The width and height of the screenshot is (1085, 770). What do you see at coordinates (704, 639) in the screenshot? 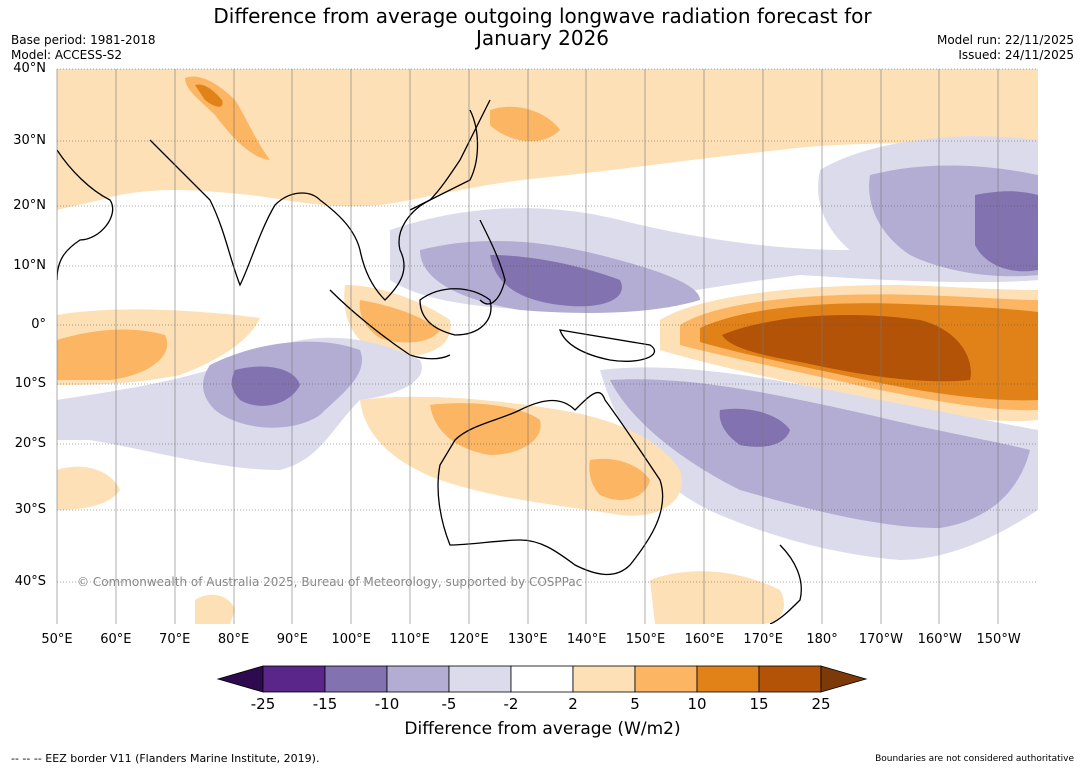
I see `lon-label: 160°E` at bounding box center [704, 639].